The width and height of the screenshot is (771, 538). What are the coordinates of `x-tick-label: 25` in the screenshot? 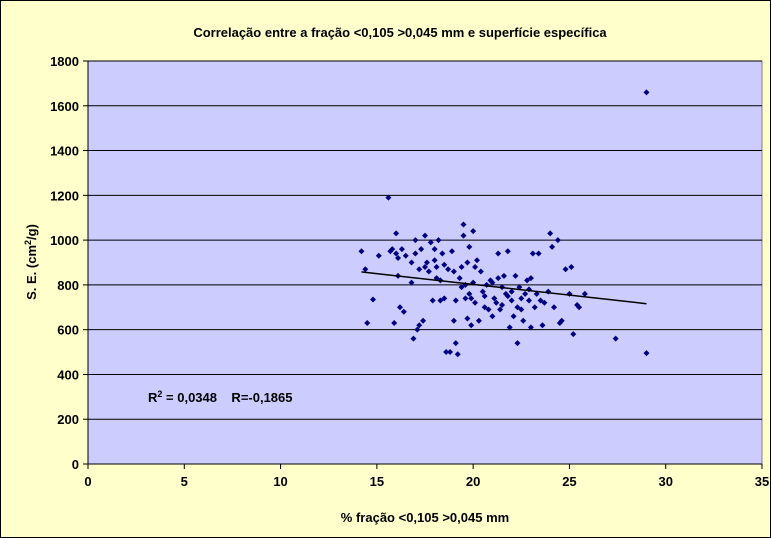 It's located at (569, 481).